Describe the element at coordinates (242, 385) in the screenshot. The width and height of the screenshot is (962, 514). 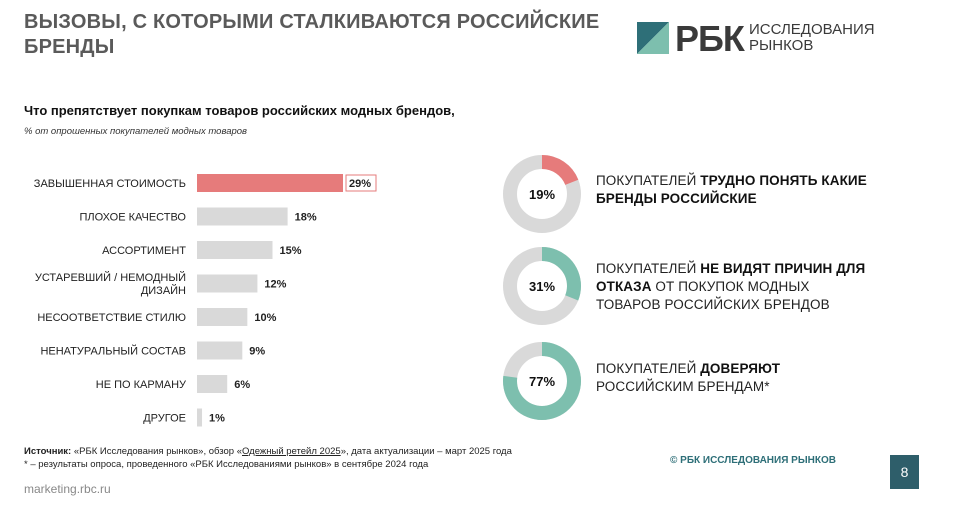
I see `value-label-6: 6%` at that location.